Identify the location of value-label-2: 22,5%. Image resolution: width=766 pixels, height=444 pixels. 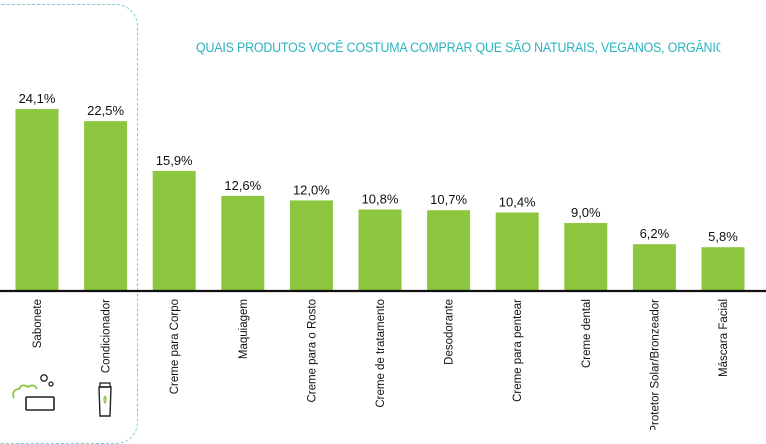
(105, 110).